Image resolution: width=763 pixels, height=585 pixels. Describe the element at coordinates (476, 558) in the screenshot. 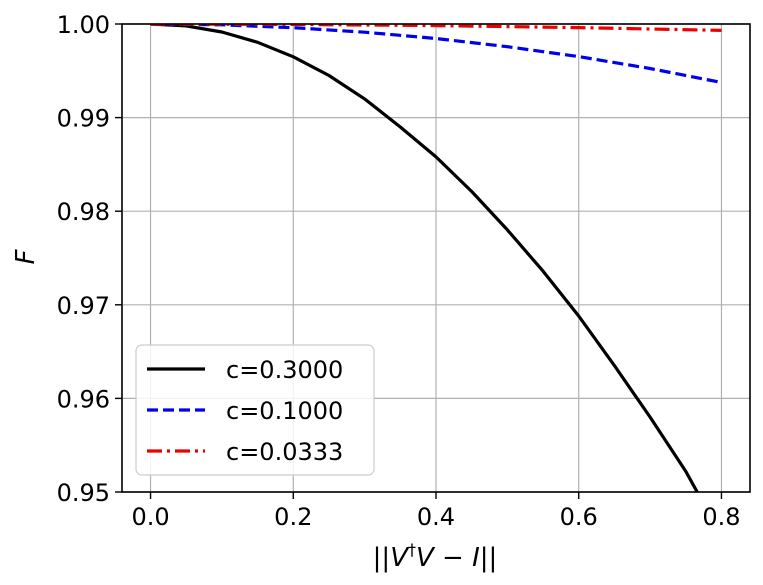

I see `x-axis-title-i: I` at that location.